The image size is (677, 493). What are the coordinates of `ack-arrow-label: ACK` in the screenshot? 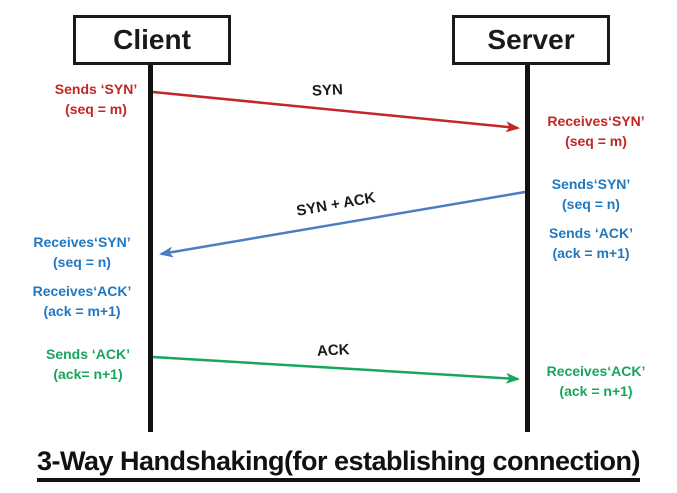 It's located at (333, 350).